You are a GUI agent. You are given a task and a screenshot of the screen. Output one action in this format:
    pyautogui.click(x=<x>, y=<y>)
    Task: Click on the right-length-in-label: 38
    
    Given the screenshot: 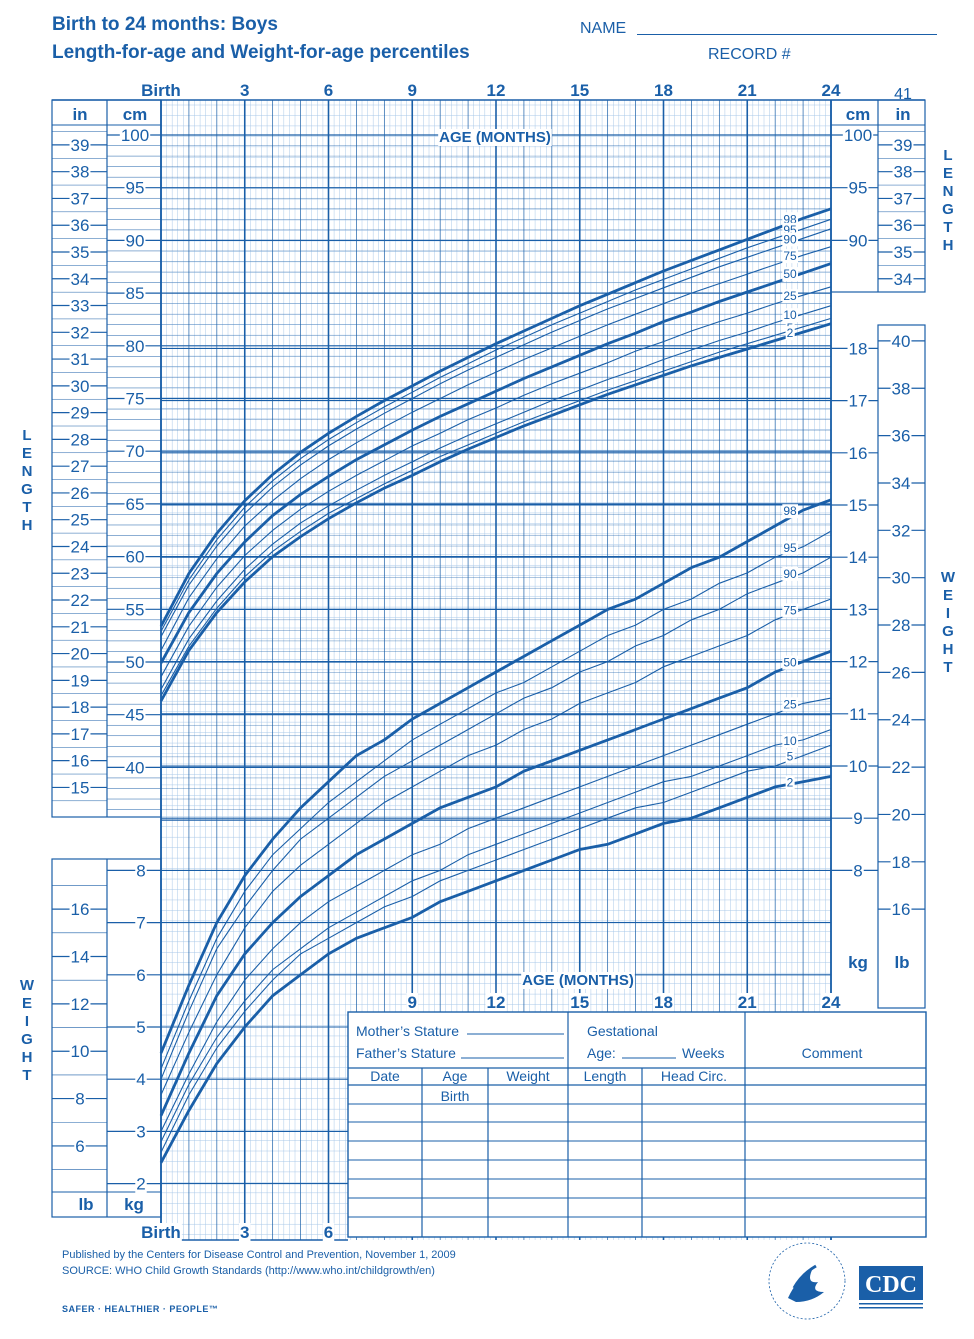 What is the action you would take?
    pyautogui.click(x=903, y=172)
    